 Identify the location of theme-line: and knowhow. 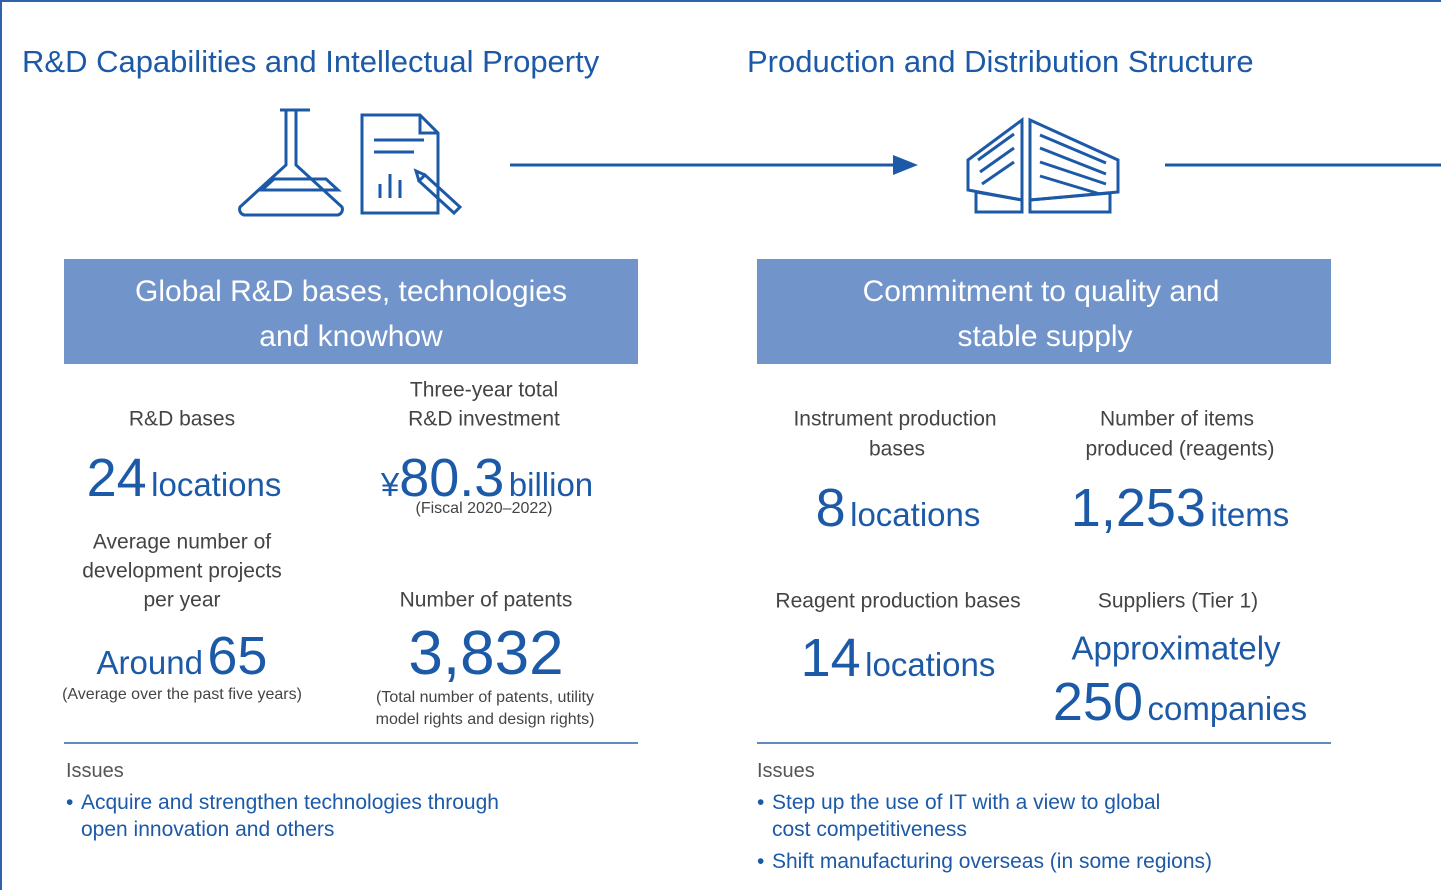
(351, 336).